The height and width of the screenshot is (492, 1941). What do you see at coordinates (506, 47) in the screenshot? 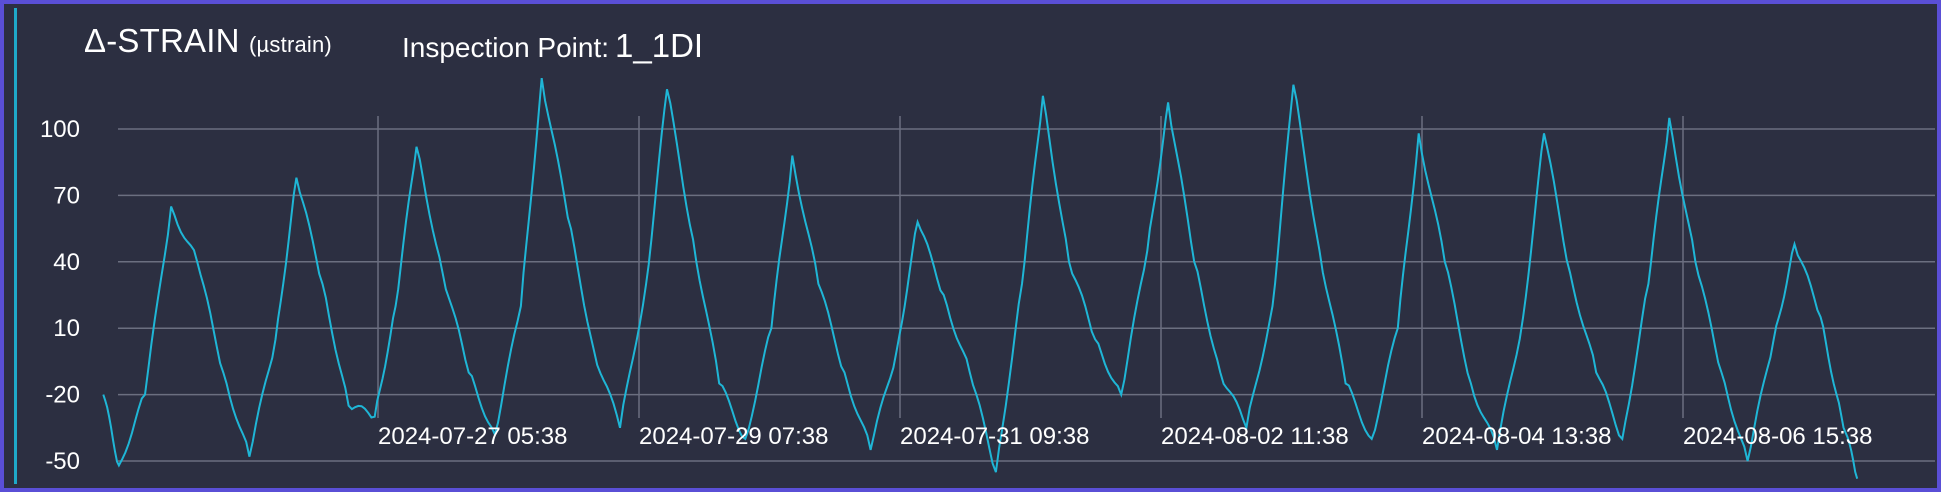
I see `inspection-label: Inspection Point:` at bounding box center [506, 47].